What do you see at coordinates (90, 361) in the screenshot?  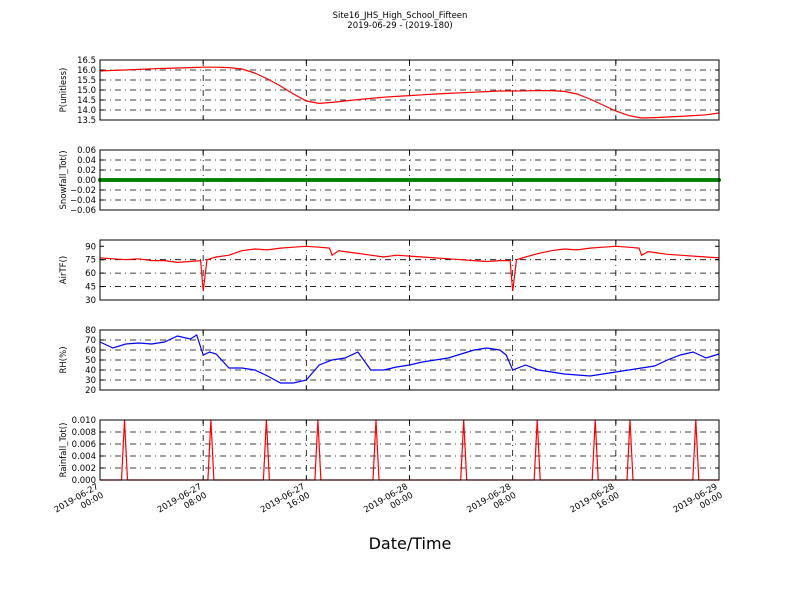 I see `y-tick-label: 50` at bounding box center [90, 361].